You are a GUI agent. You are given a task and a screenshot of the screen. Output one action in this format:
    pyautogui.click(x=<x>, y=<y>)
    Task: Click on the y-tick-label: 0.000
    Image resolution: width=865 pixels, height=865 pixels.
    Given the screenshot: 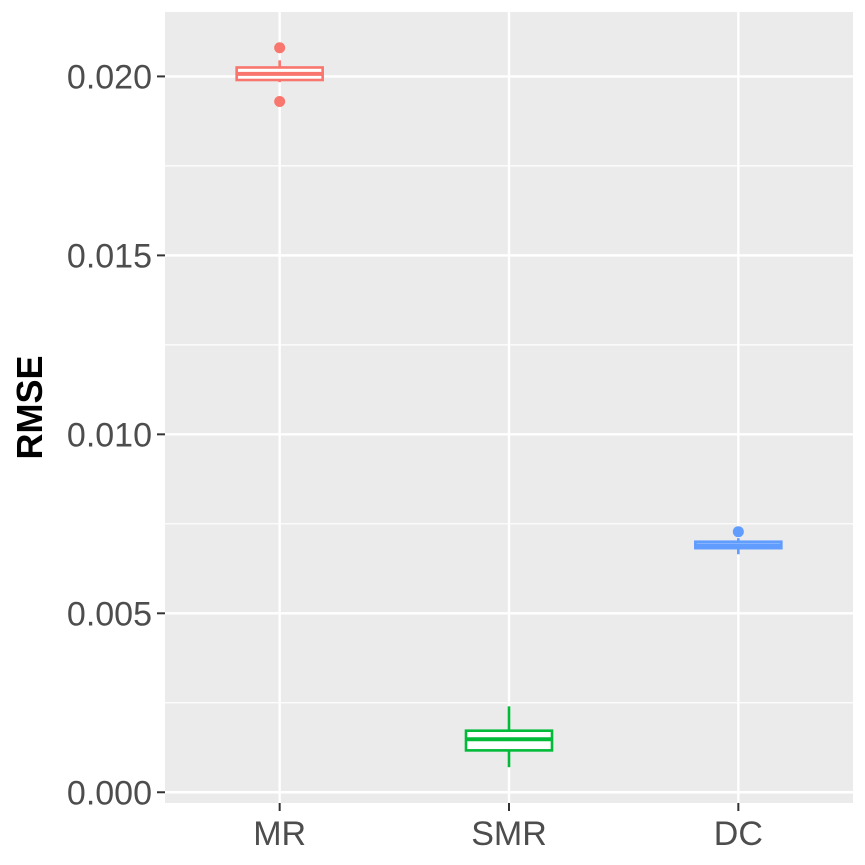 What is the action you would take?
    pyautogui.click(x=109, y=793)
    